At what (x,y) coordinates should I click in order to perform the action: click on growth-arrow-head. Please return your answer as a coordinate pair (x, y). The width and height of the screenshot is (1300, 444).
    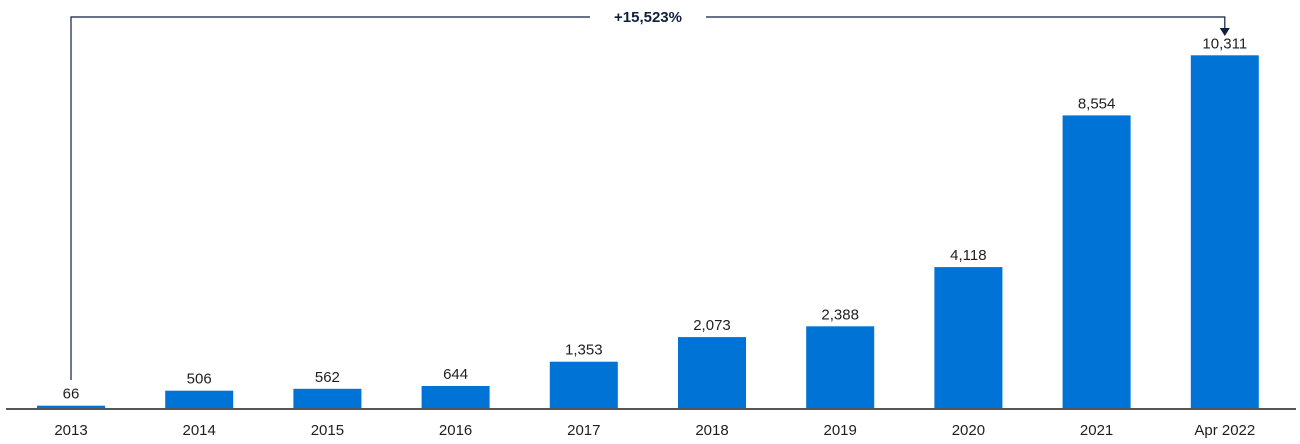
    Looking at the image, I should click on (1224, 32).